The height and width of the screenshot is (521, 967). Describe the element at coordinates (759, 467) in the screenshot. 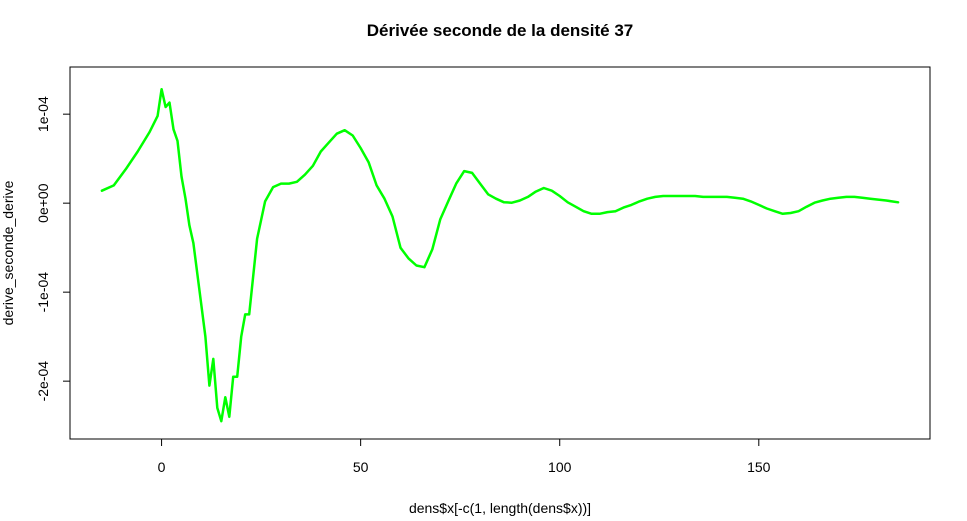

I see `x-tick-label: 150` at that location.